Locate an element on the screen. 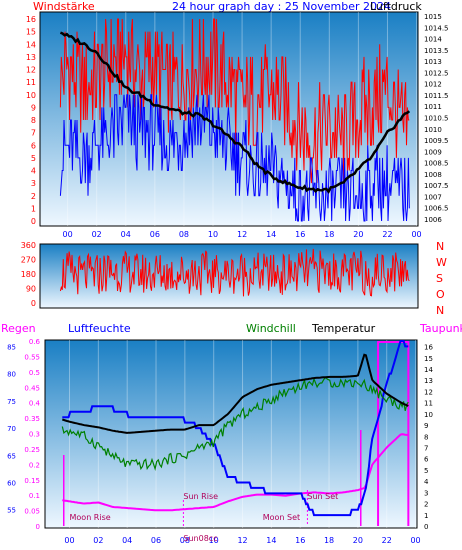 This screenshot has width=462, height=550. right-tick-label: 1013.5 is located at coordinates (436, 51).